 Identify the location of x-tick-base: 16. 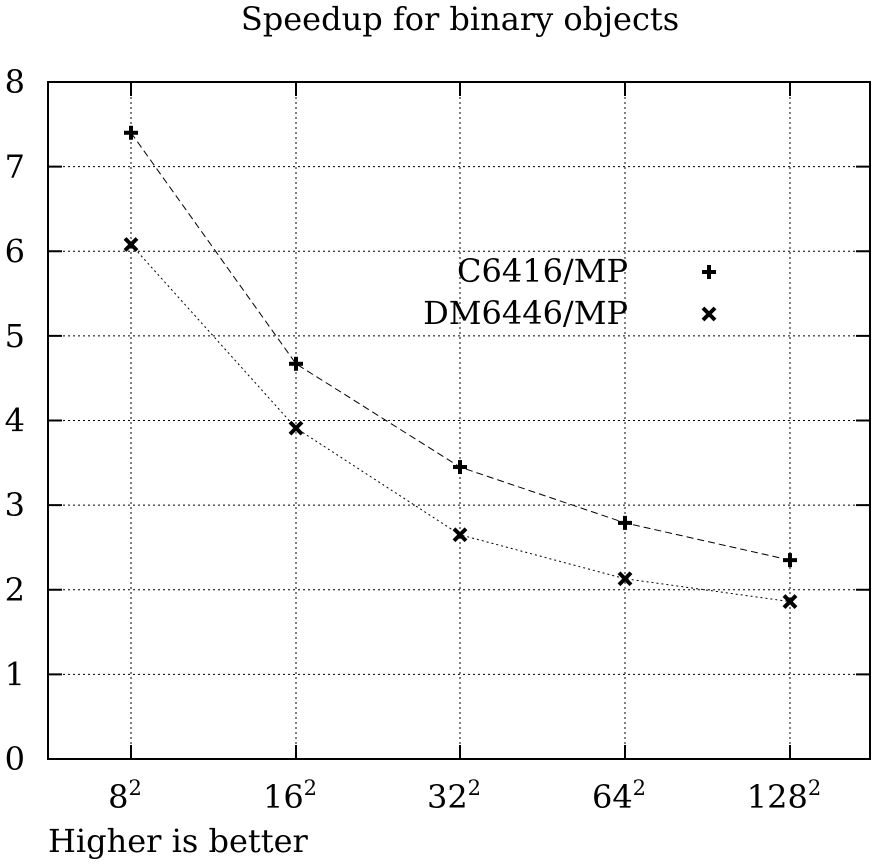
(283, 797).